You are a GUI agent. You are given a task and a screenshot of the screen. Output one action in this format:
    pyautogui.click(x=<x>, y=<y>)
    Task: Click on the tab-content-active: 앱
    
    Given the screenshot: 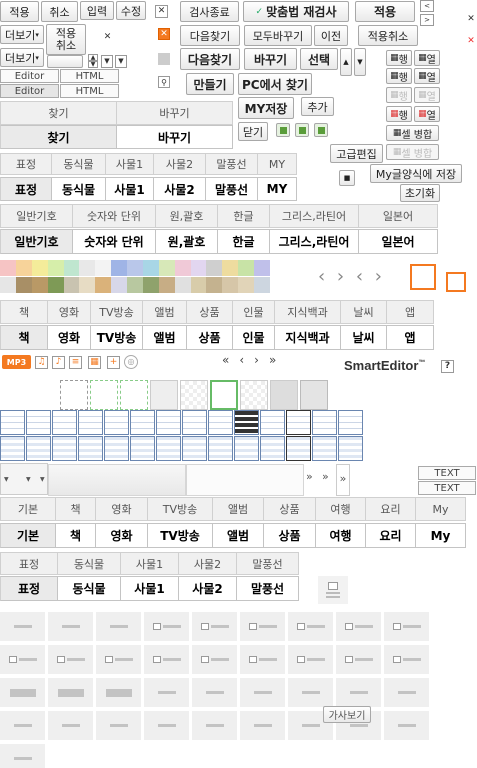 What is the action you would take?
    pyautogui.click(x=410, y=337)
    